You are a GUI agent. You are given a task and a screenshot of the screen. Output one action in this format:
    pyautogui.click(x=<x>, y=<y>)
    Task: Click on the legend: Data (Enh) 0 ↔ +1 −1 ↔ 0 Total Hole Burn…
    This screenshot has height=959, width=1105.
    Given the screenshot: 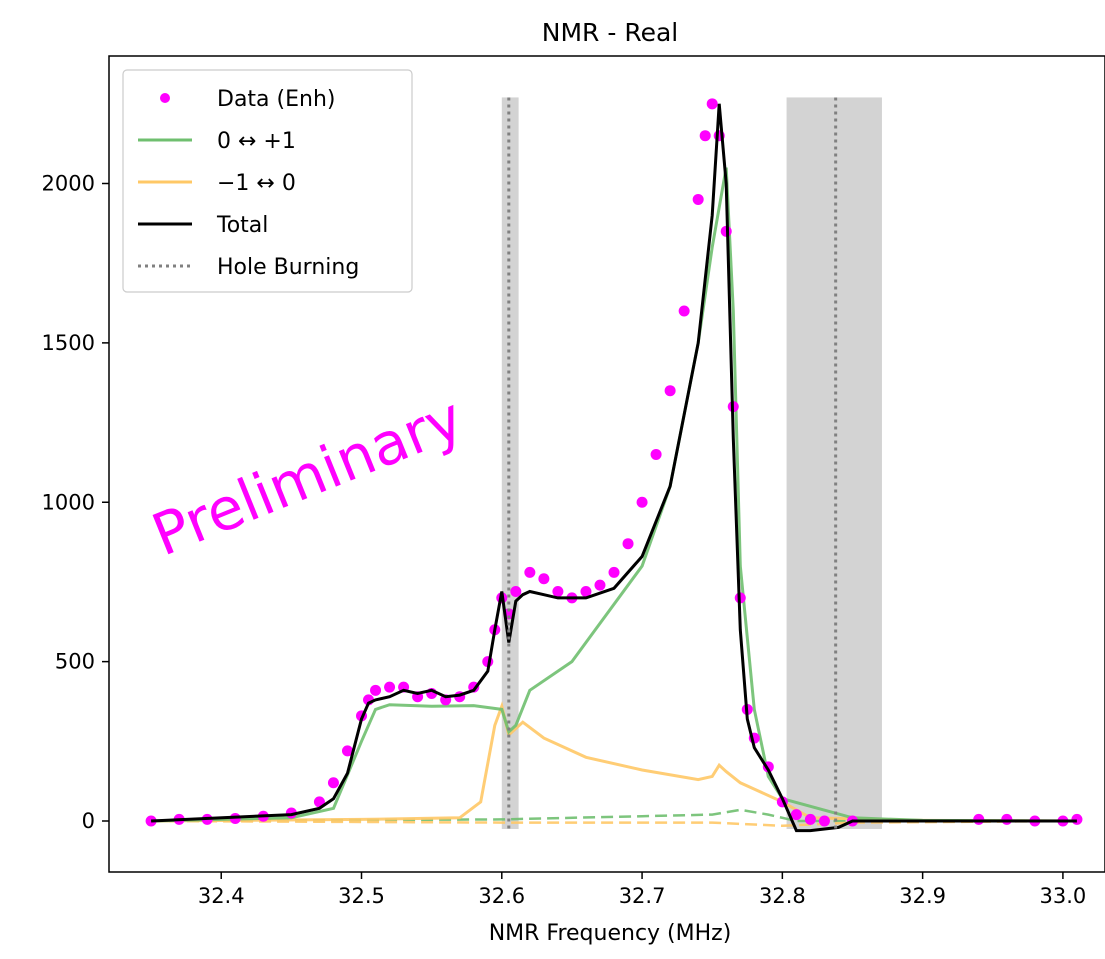 What is the action you would take?
    pyautogui.click(x=267, y=181)
    